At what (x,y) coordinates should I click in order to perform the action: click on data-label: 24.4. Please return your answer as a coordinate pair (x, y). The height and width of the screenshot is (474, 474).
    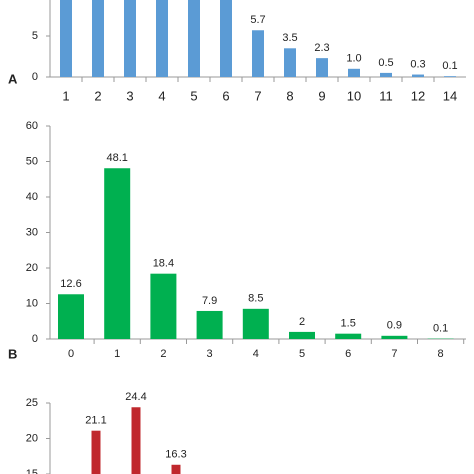
    Looking at the image, I should click on (135, 397).